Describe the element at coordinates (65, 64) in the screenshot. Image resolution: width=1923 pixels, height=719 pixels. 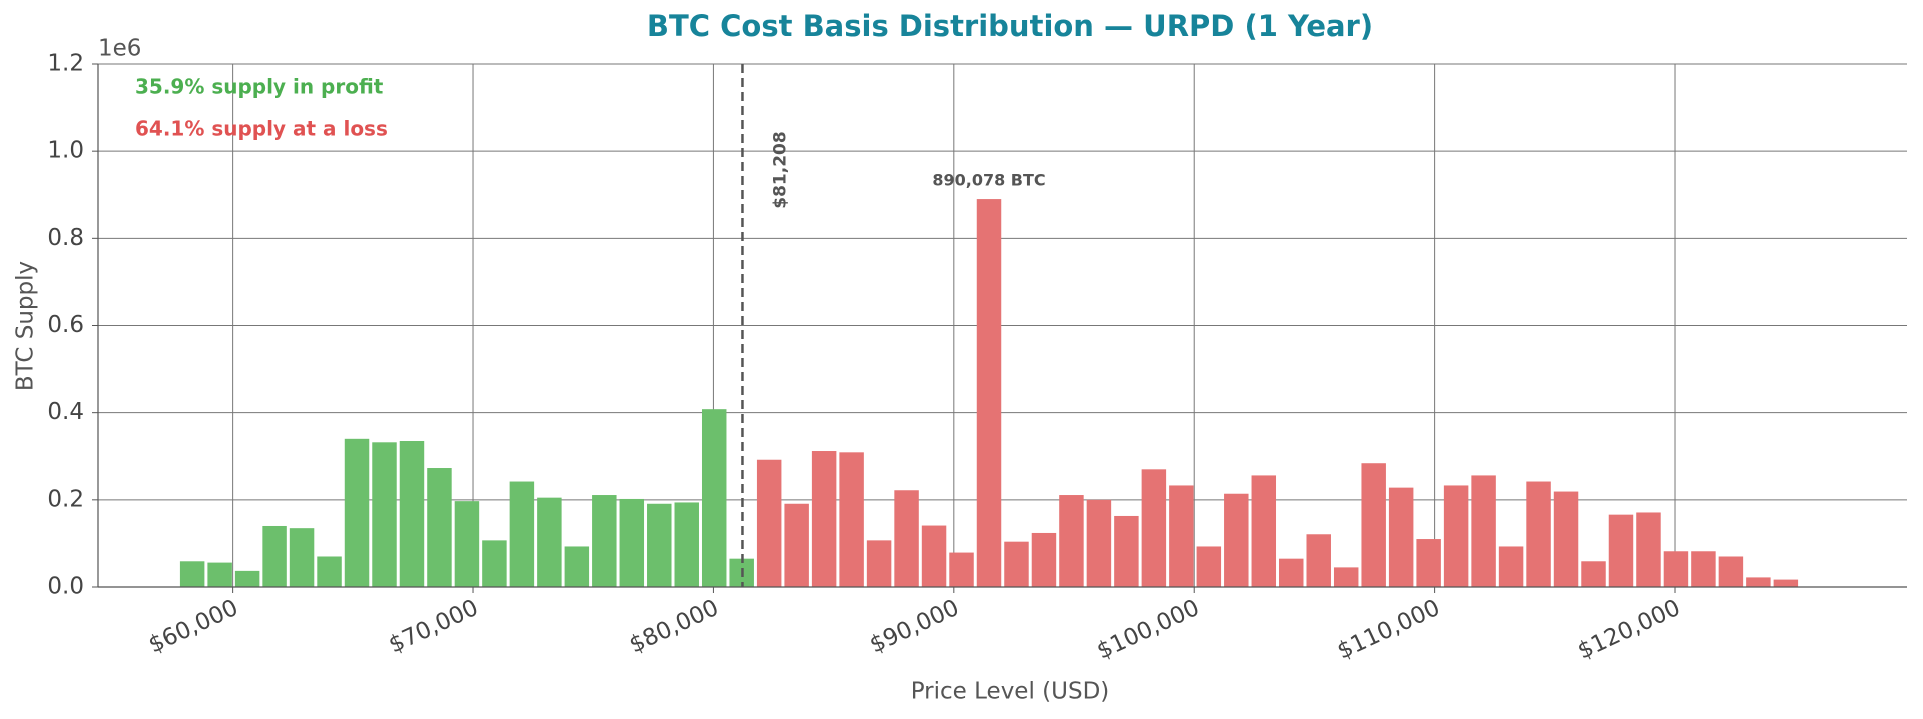
I see `y-tick-label: 1.2` at that location.